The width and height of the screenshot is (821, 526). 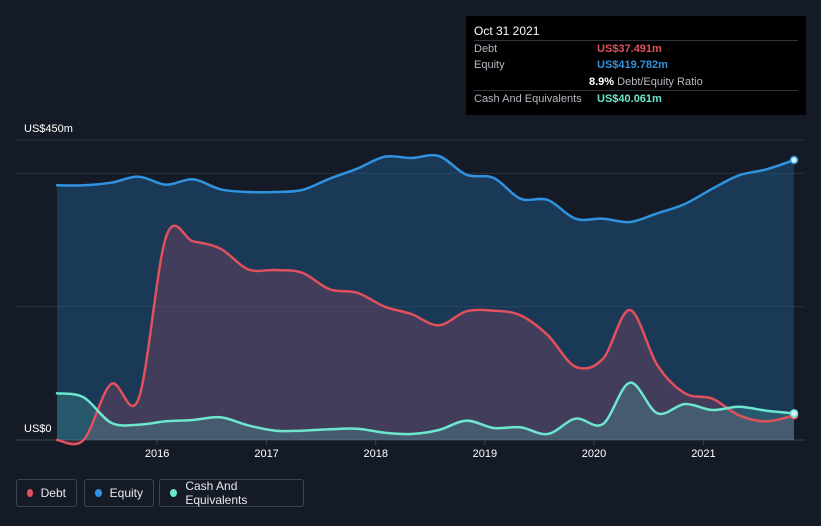 I want to click on x-tick-label: 2019, so click(x=485, y=454).